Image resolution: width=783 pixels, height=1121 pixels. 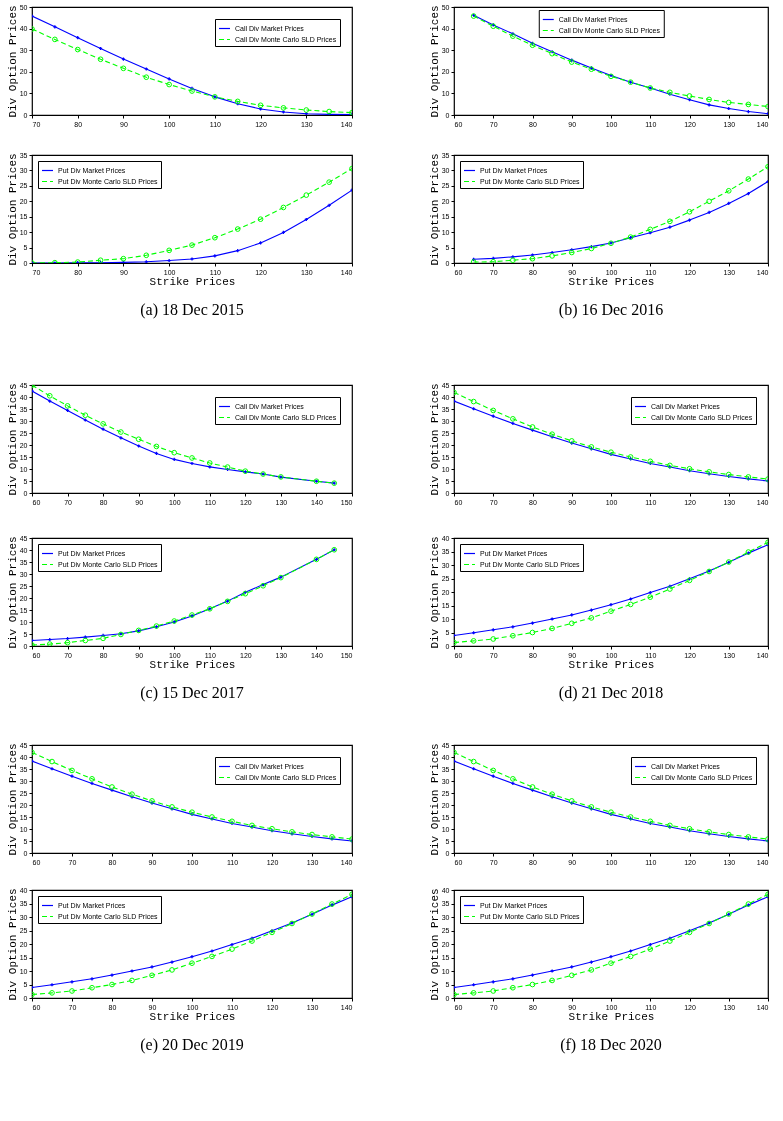 I want to click on text: (d) 21 Dec 2018, so click(x=611, y=693).